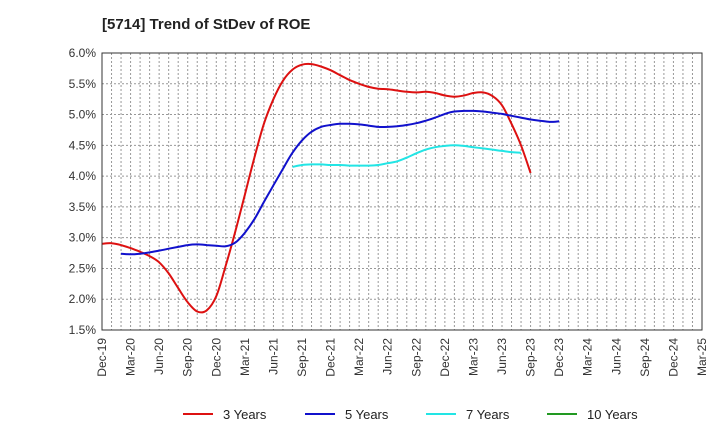 The image size is (720, 440). What do you see at coordinates (702, 357) in the screenshot?
I see `x-tick-label: Mar-25` at bounding box center [702, 357].